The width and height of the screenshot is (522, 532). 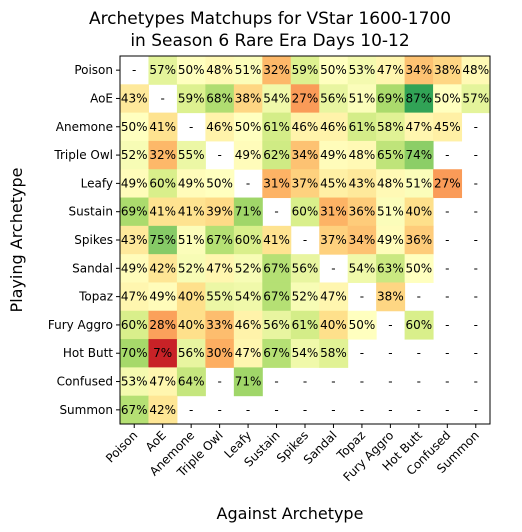 I want to click on cell-value-label: 28%, so click(x=162, y=325).